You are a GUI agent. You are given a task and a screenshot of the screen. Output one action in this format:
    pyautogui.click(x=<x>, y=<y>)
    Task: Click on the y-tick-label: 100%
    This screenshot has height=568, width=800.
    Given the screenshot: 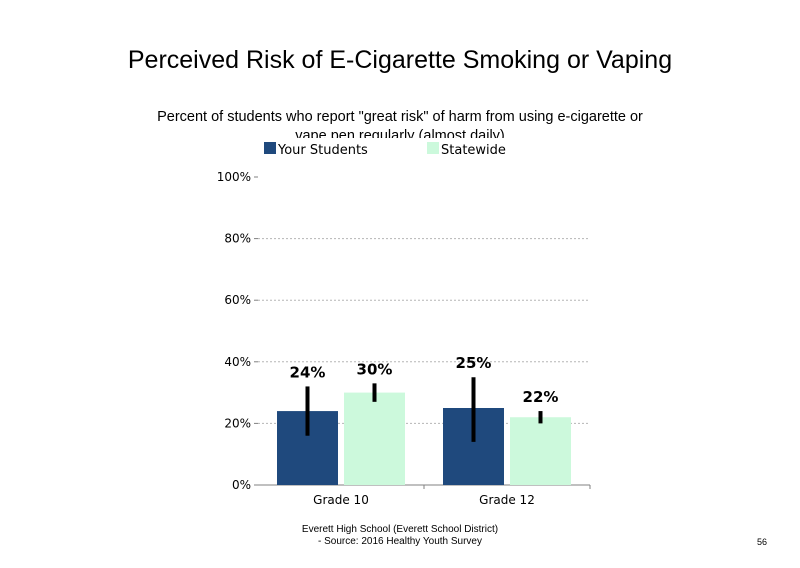 What is the action you would take?
    pyautogui.click(x=234, y=177)
    